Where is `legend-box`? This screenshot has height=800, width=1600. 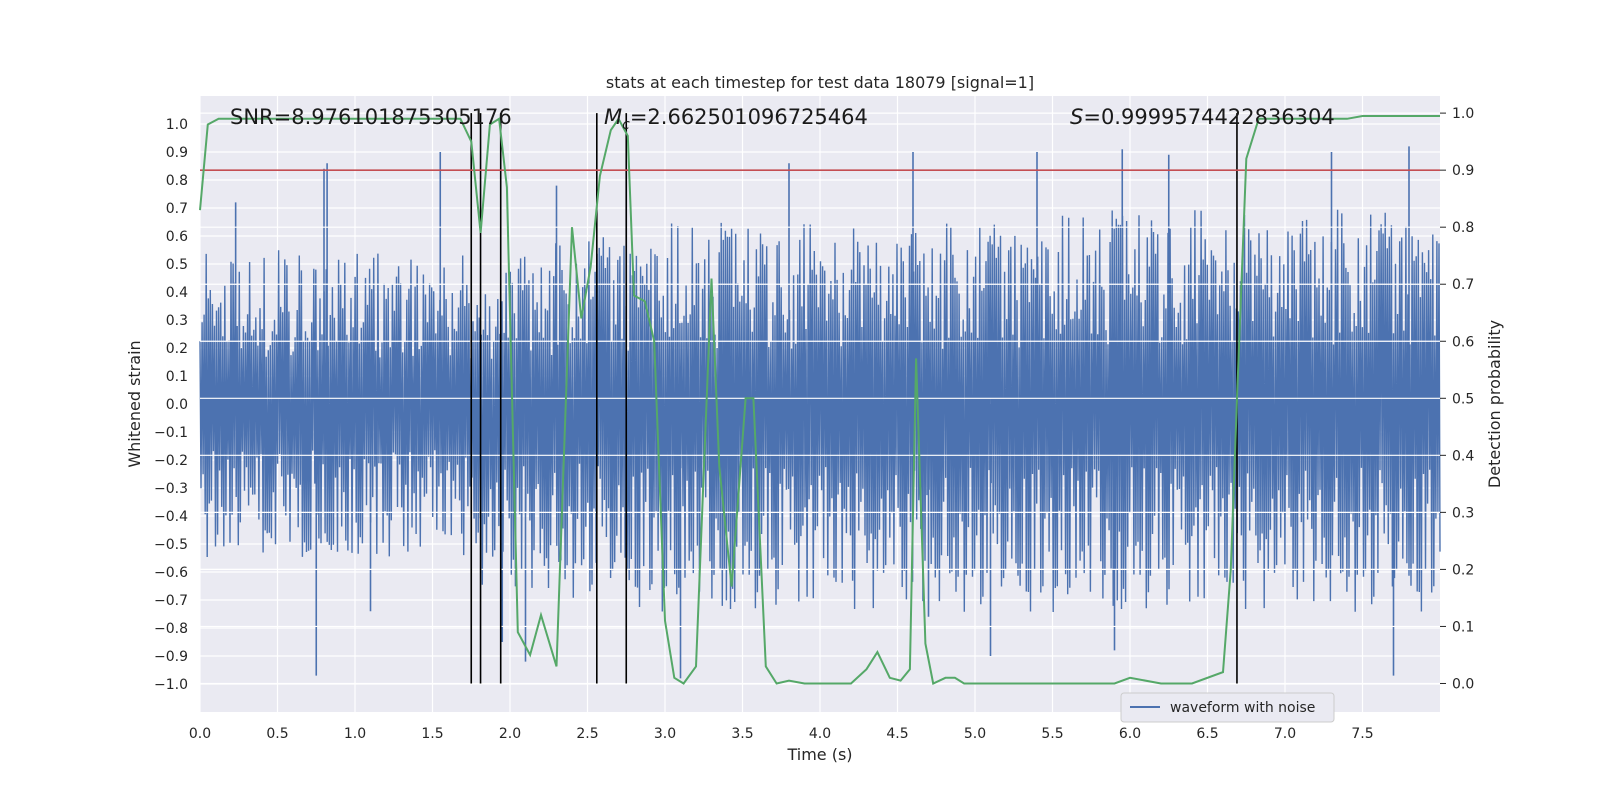 legend-box is located at coordinates (1227, 707).